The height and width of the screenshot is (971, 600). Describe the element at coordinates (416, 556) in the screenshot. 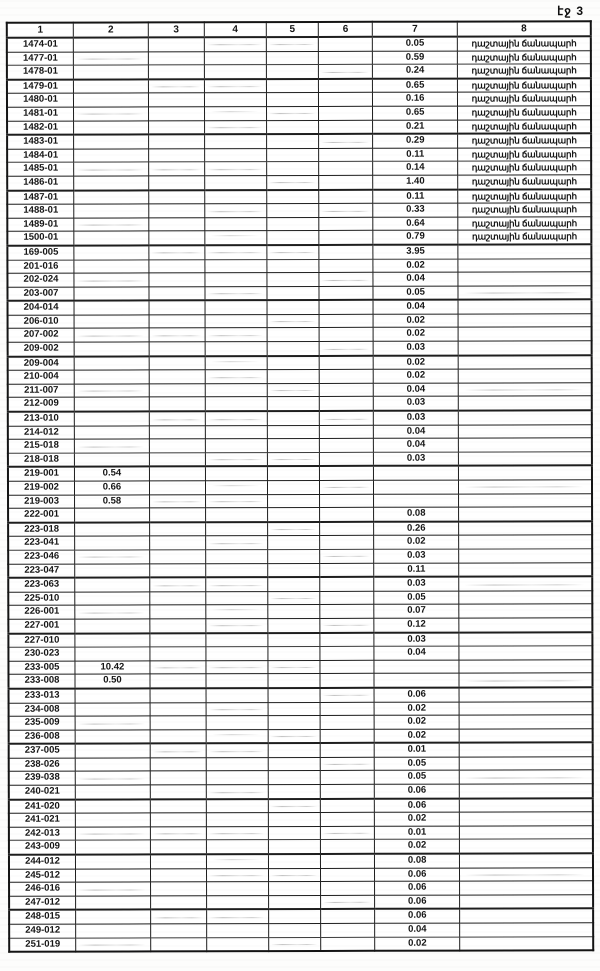

I see `value-cell-col7: 0.03` at that location.